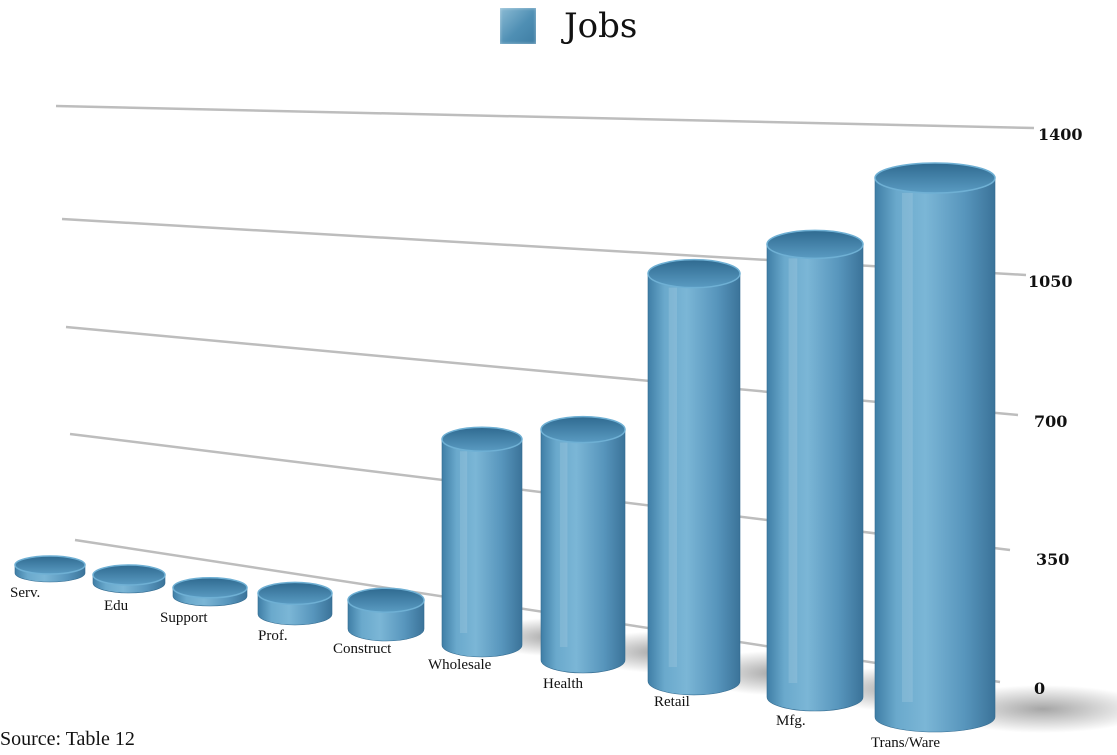 This screenshot has width=1117, height=755. What do you see at coordinates (25, 593) in the screenshot?
I see `x-tick-label: Serv.` at bounding box center [25, 593].